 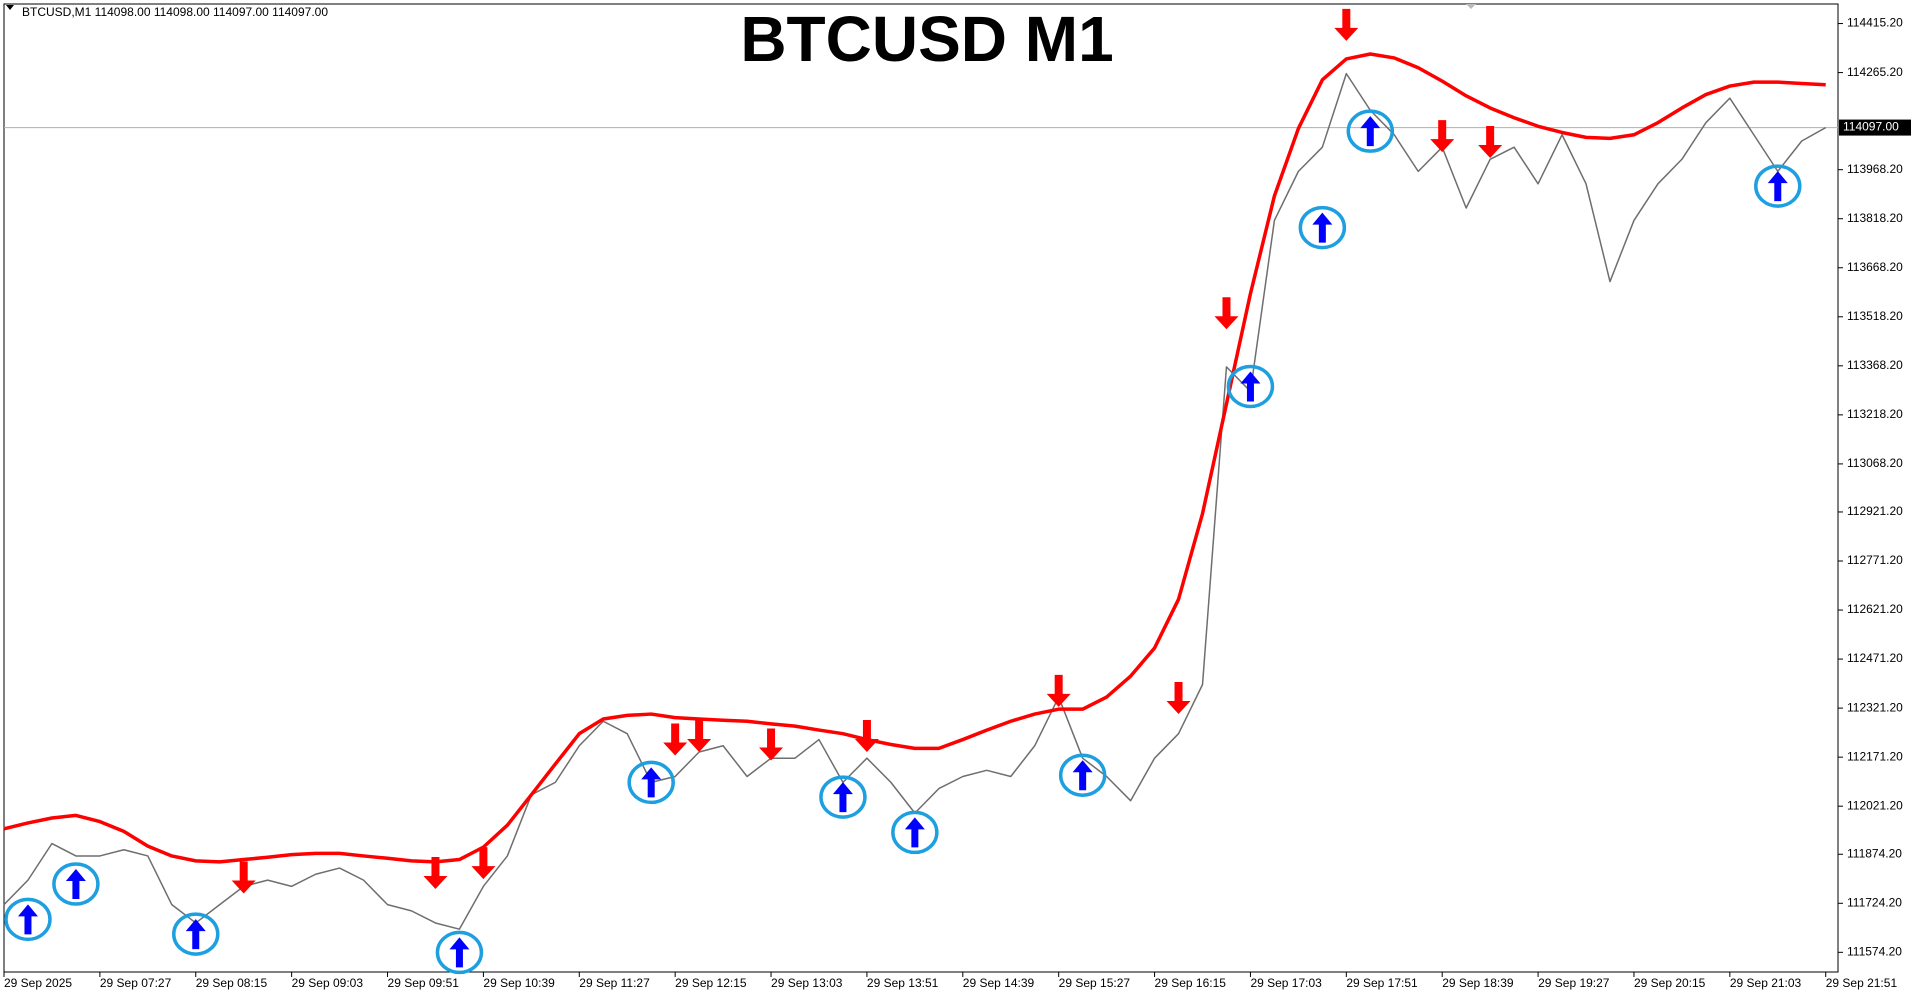 I want to click on y-tick-label: 113668.20, so click(x=1875, y=267).